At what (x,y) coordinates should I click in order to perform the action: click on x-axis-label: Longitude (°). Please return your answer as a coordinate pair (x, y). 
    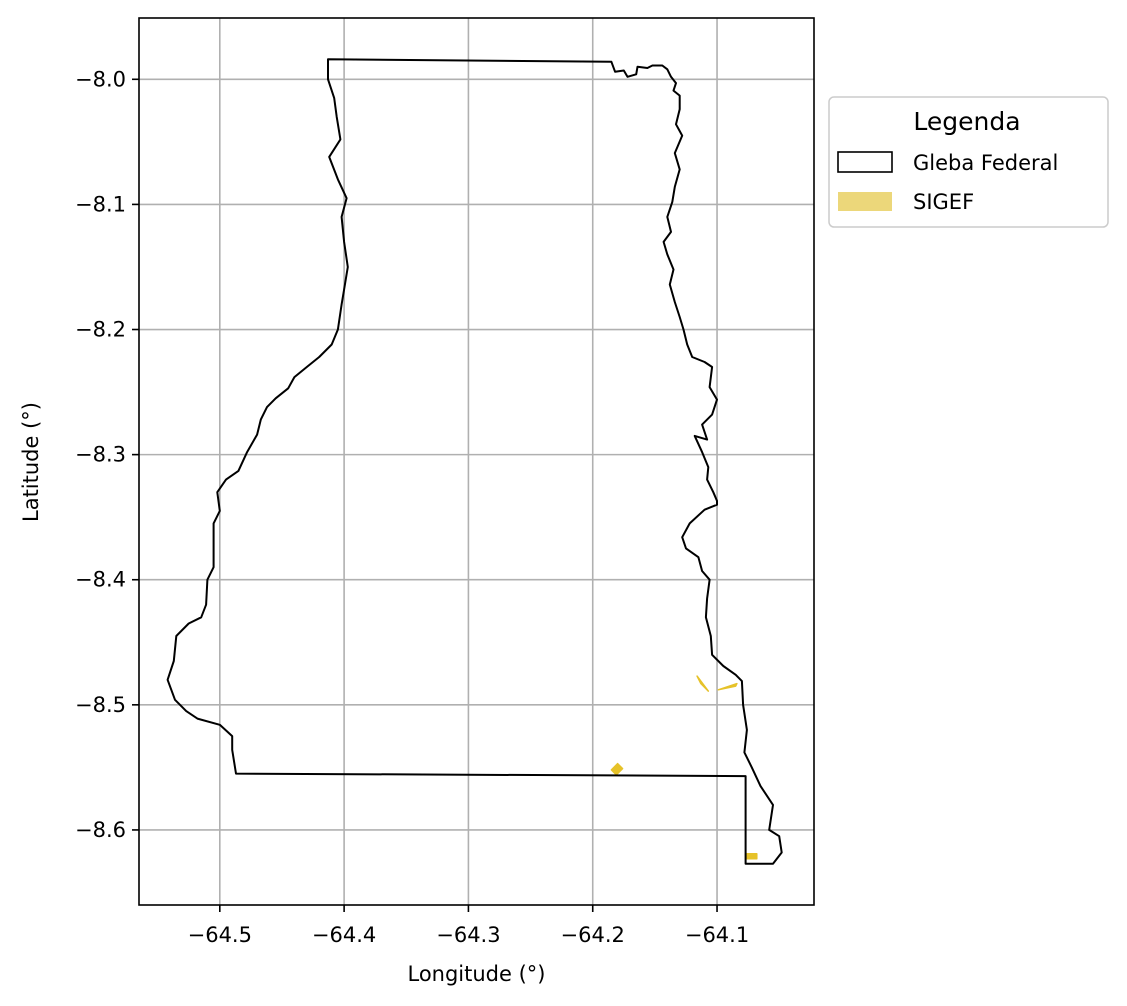
    Looking at the image, I should click on (476, 974).